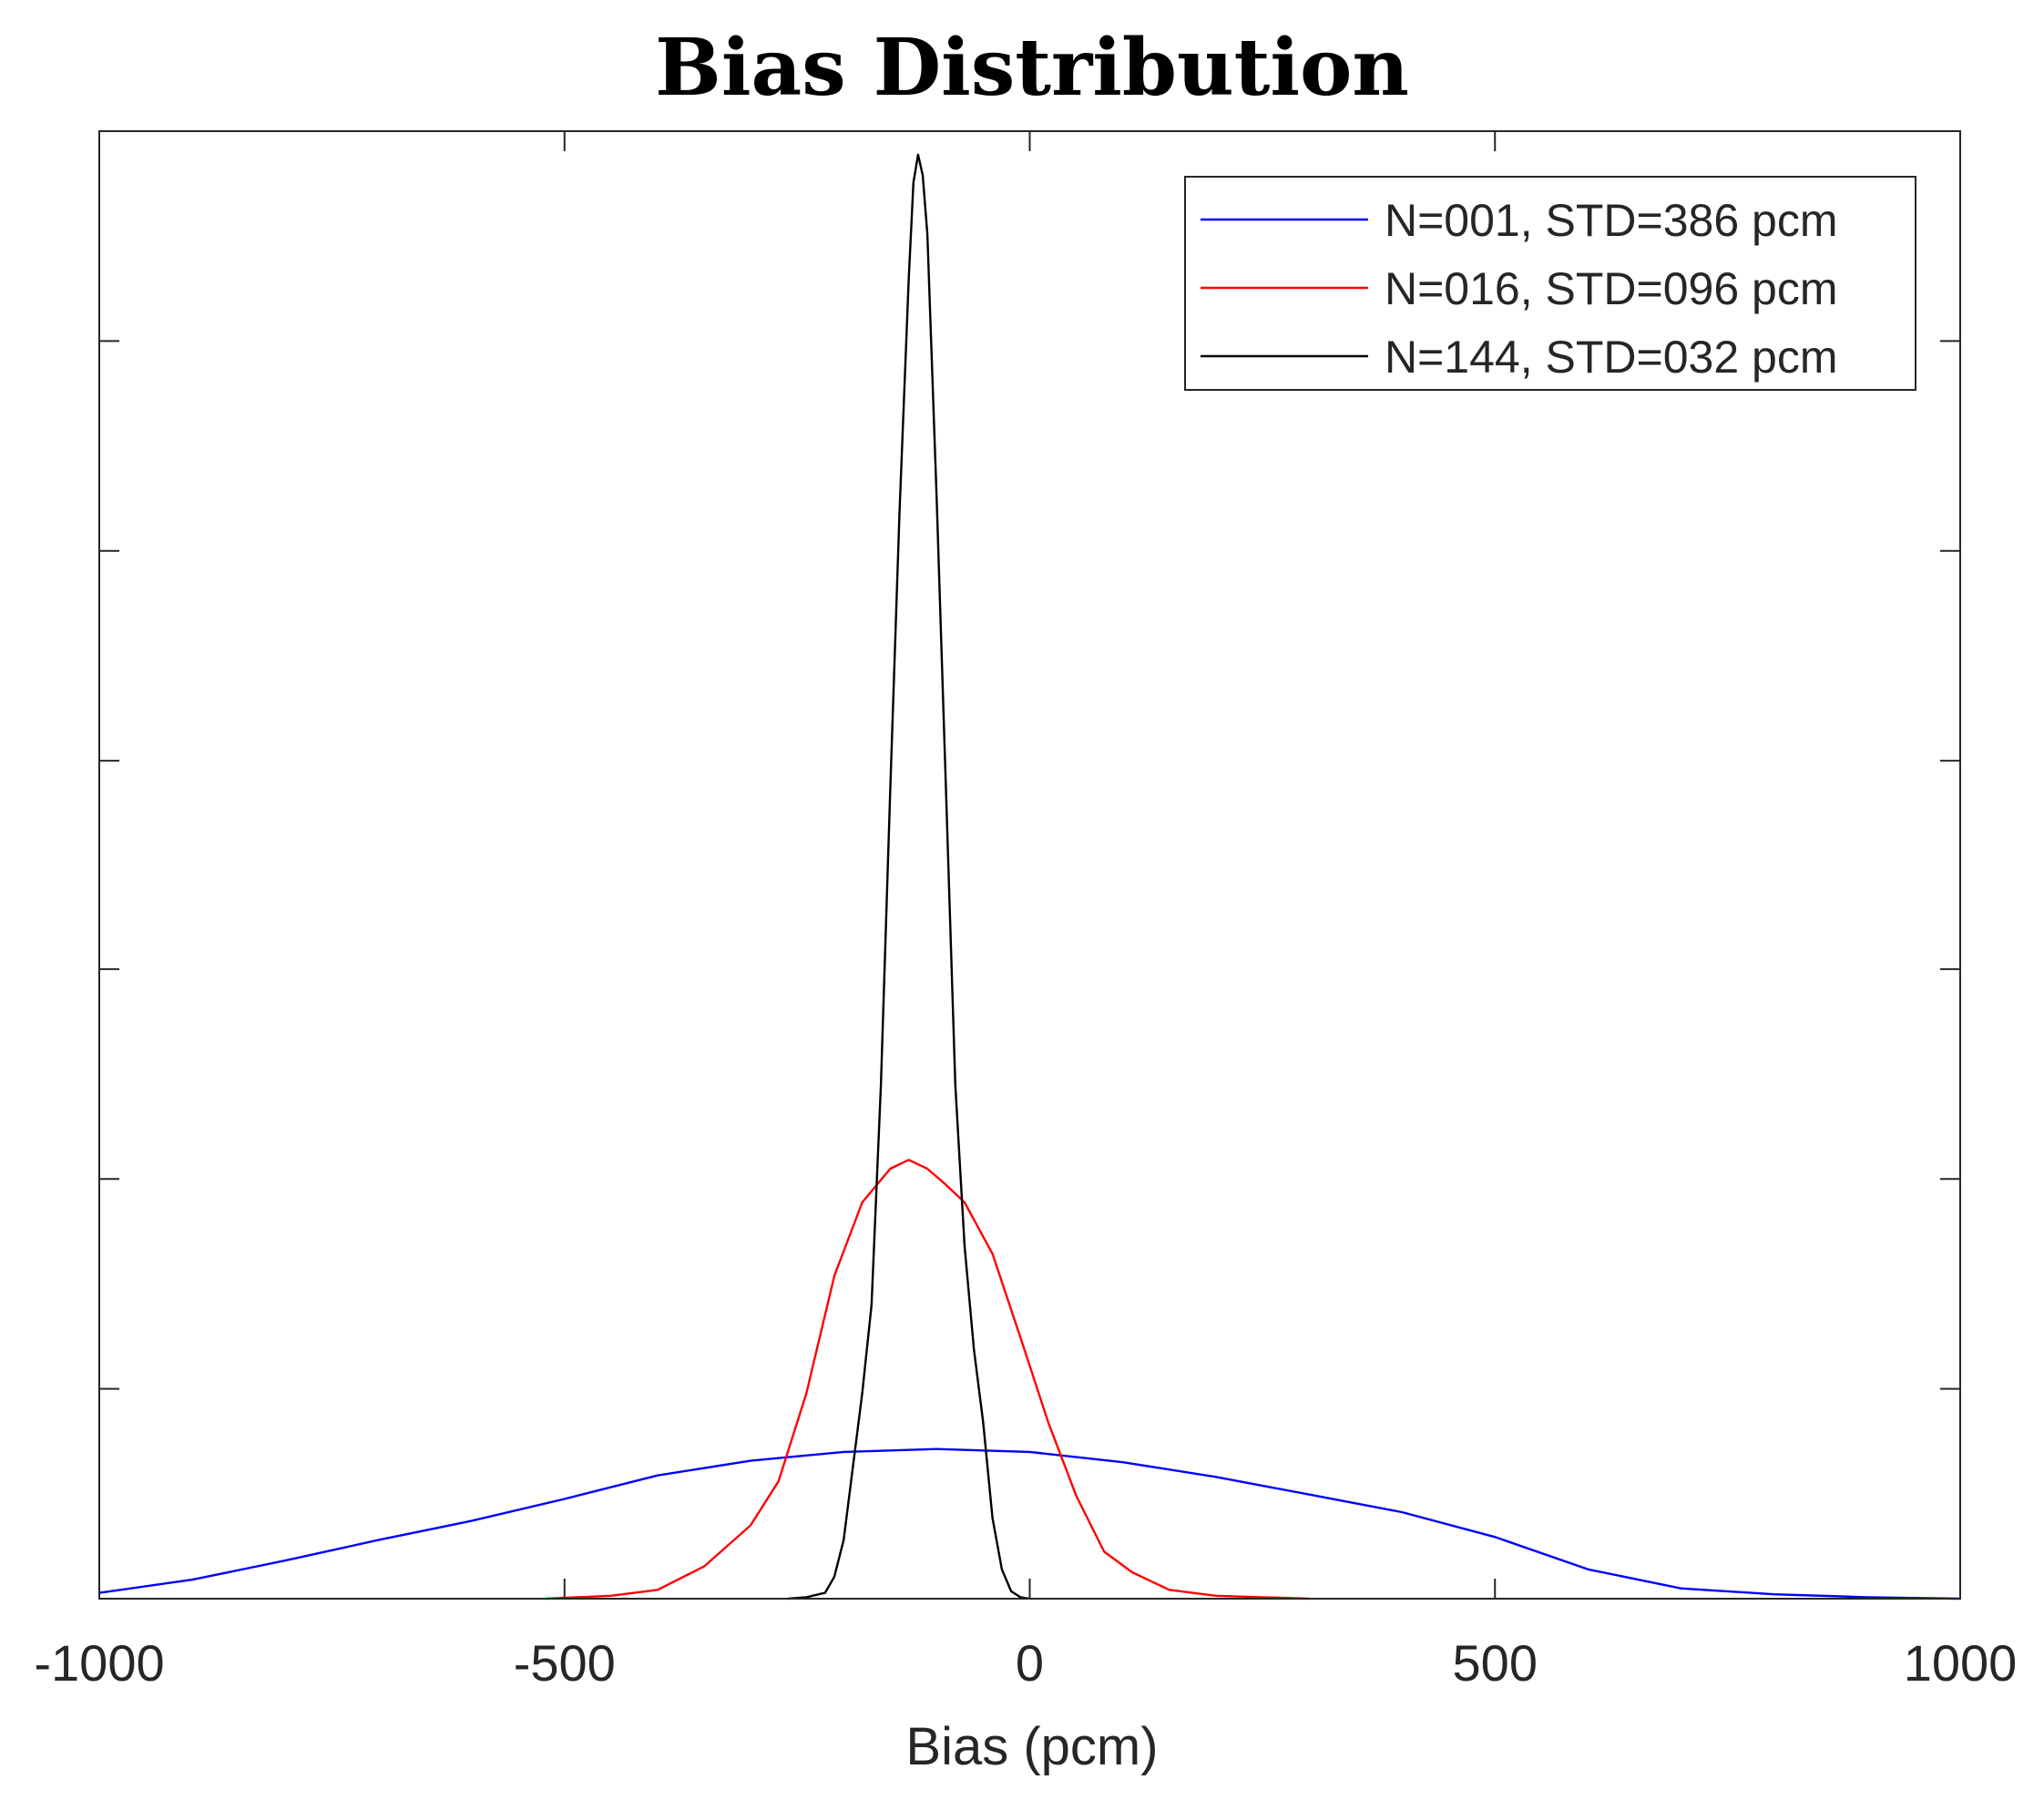 The height and width of the screenshot is (1800, 2044). What do you see at coordinates (99, 1663) in the screenshot?
I see `x-tick-label: -1000` at bounding box center [99, 1663].